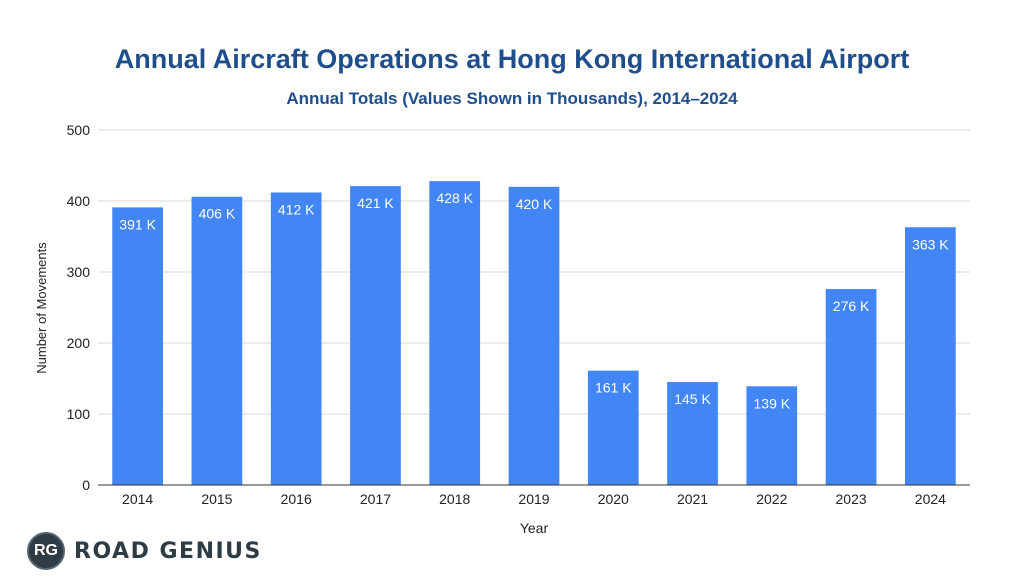 The image size is (1024, 582). What do you see at coordinates (79, 307) in the screenshot?
I see `y-tick-labels: 0 100 200 300 400 500` at bounding box center [79, 307].